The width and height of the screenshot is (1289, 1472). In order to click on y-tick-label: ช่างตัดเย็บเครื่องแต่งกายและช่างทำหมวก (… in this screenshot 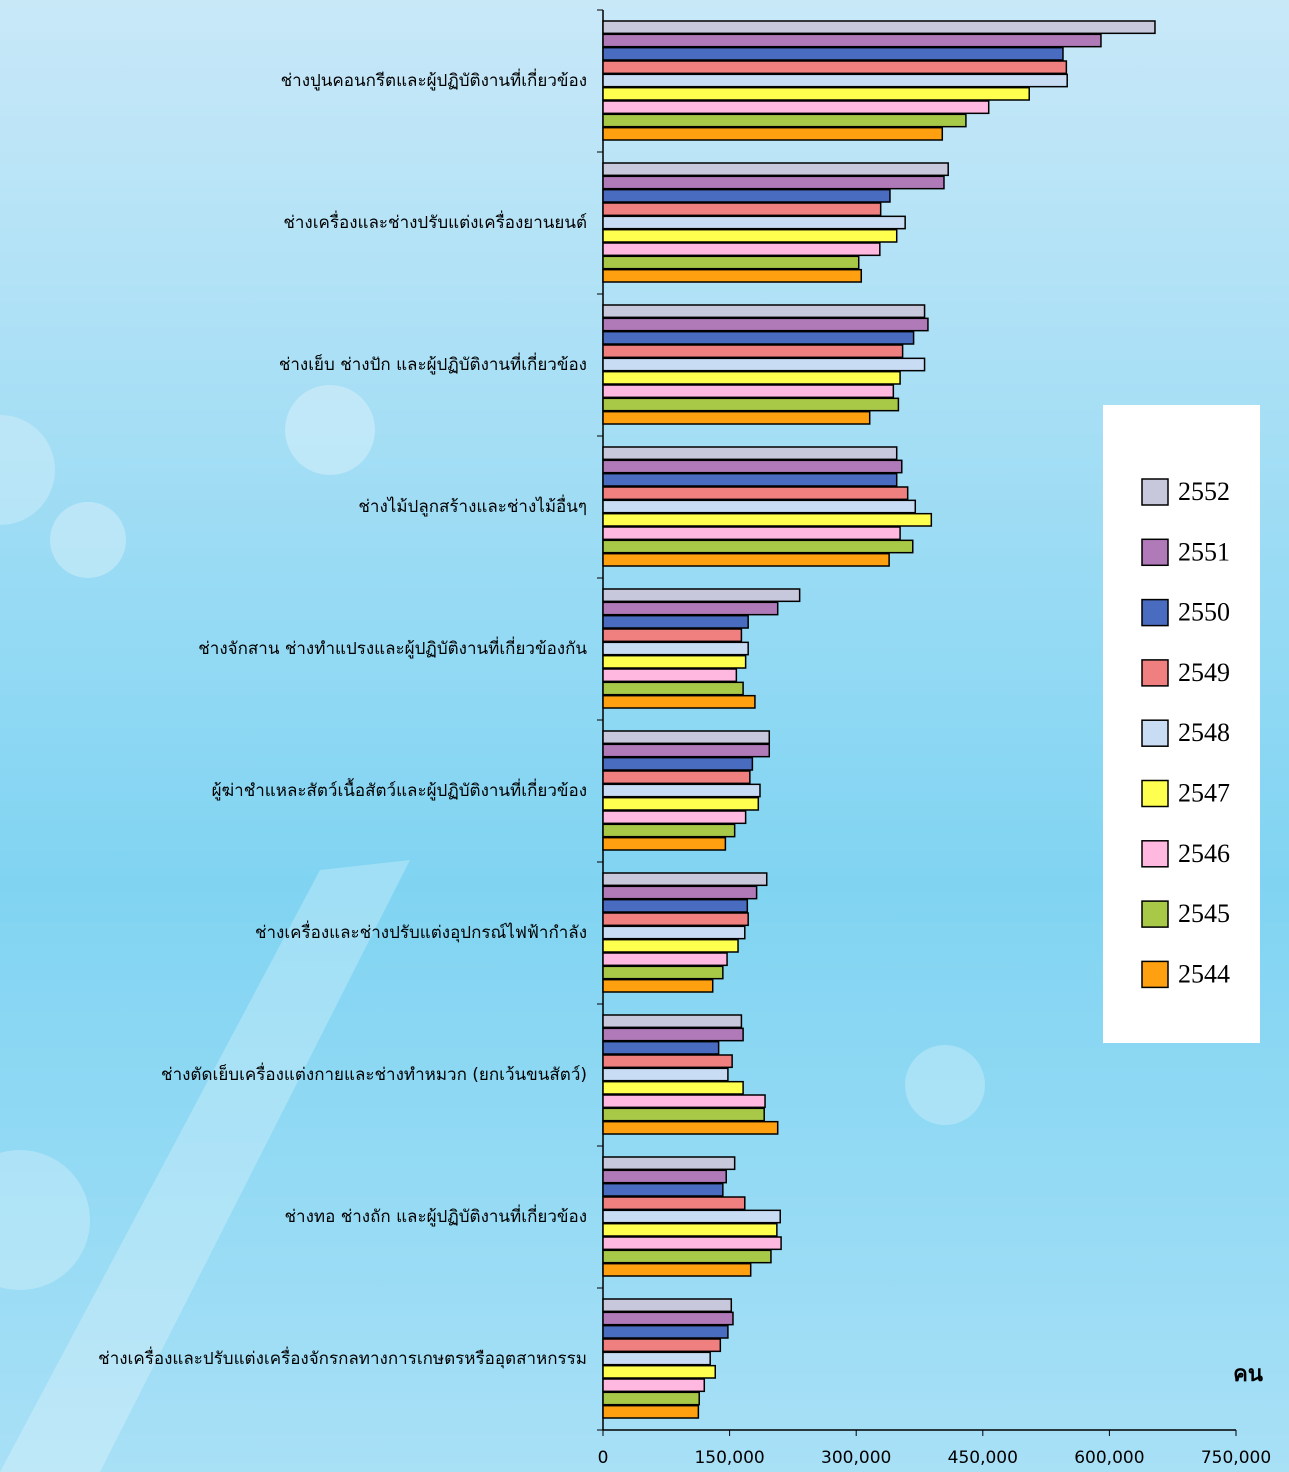, I will do `click(374, 1073)`.